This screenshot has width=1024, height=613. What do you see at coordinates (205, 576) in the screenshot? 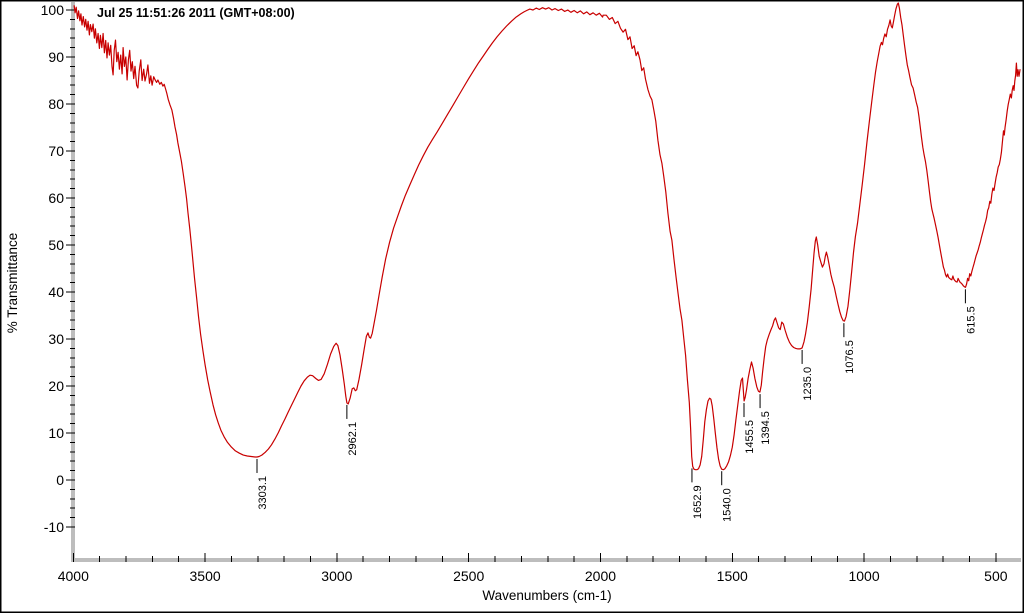
I see `x-tick-label: 3500` at bounding box center [205, 576].